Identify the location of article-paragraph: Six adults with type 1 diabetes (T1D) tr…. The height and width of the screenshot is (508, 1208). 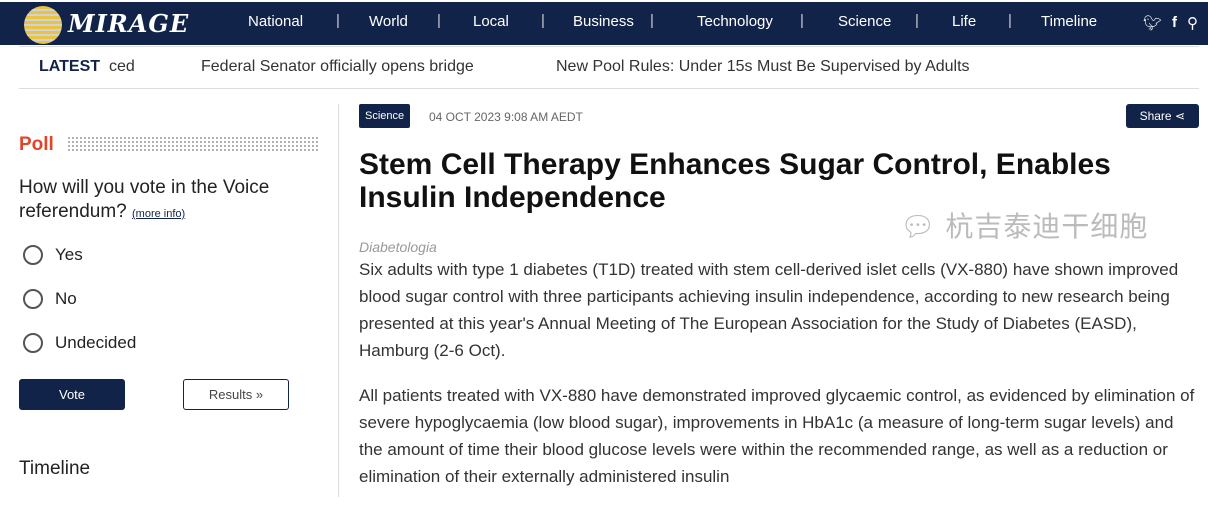
(769, 310).